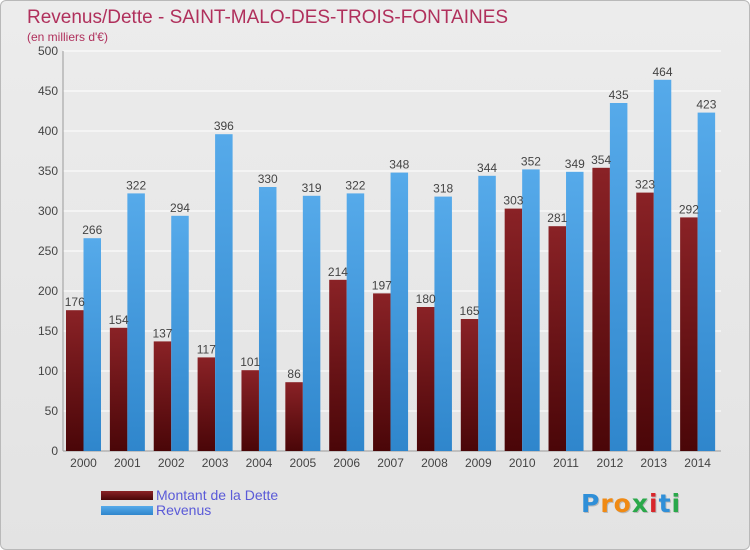 The width and height of the screenshot is (750, 550). Describe the element at coordinates (127, 463) in the screenshot. I see `x-tick-label: 2001` at that location.